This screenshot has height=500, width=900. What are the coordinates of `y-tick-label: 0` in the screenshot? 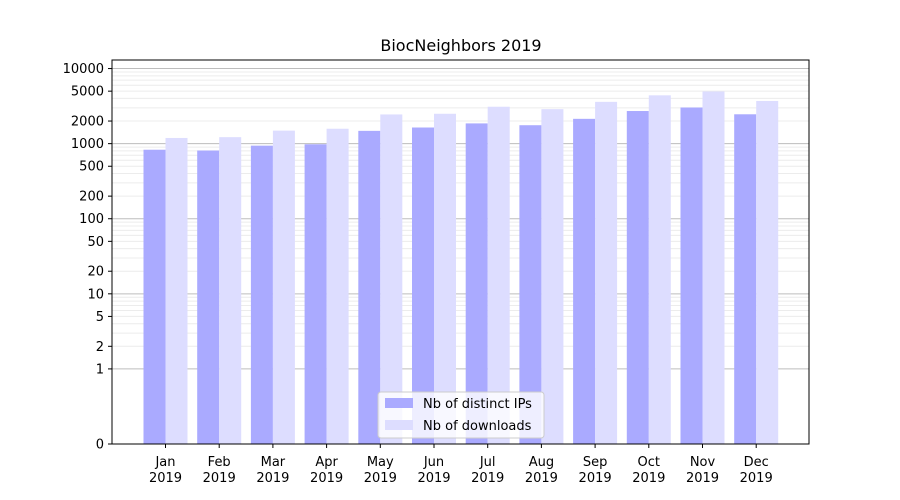 It's located at (100, 445).